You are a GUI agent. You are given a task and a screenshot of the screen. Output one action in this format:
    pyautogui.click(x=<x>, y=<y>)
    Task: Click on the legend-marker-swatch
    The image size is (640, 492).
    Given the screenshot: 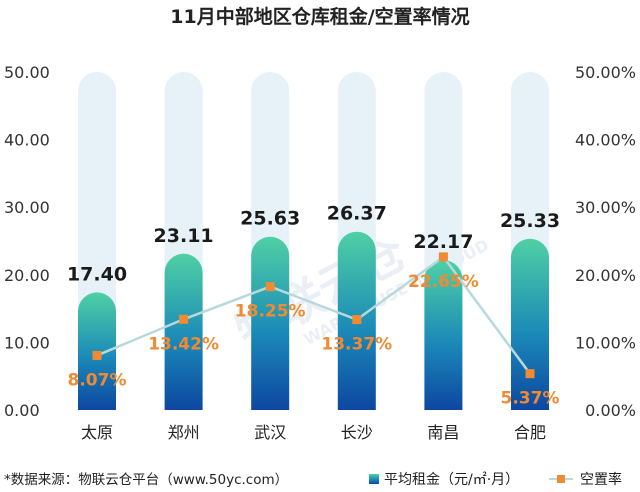 What is the action you would take?
    pyautogui.click(x=561, y=479)
    